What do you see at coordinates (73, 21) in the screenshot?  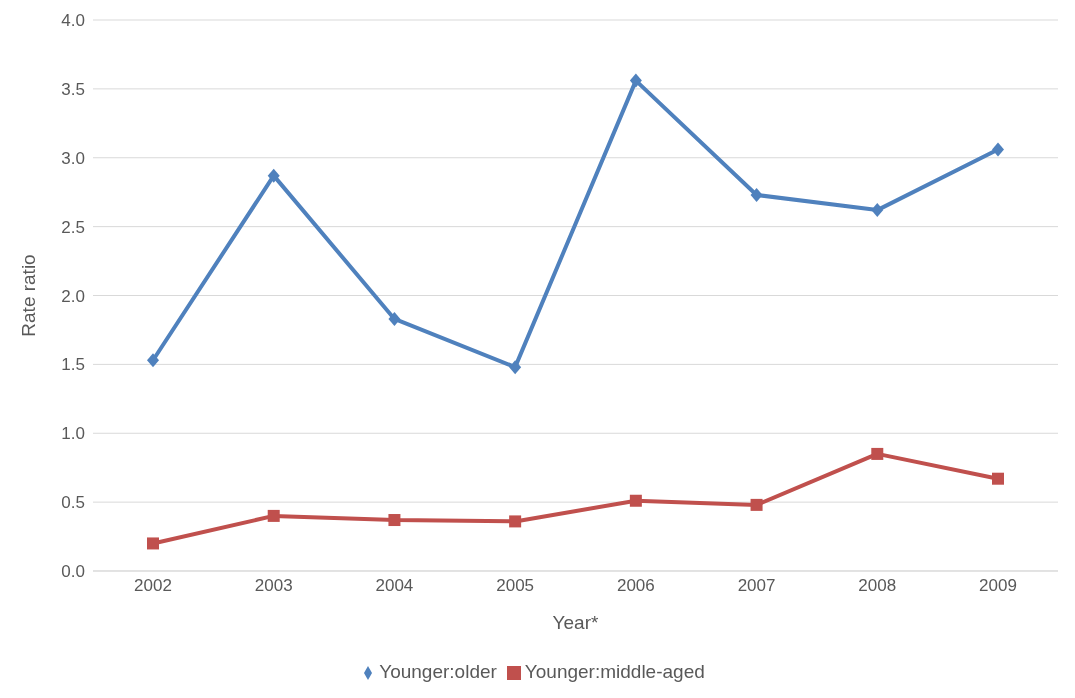 I see `y-tick-label: 4.0` at bounding box center [73, 21].